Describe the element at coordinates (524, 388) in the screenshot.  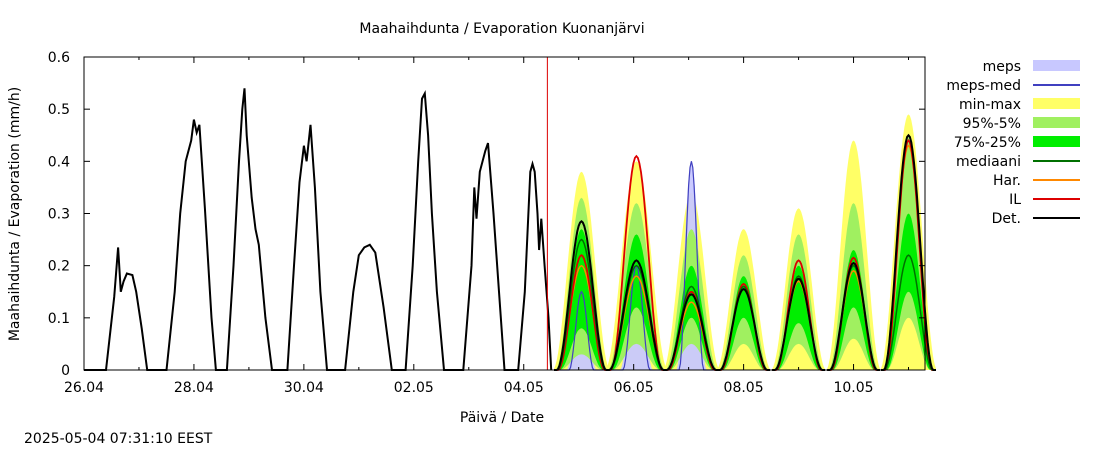
I see `x-tick-label: 04.05` at that location.